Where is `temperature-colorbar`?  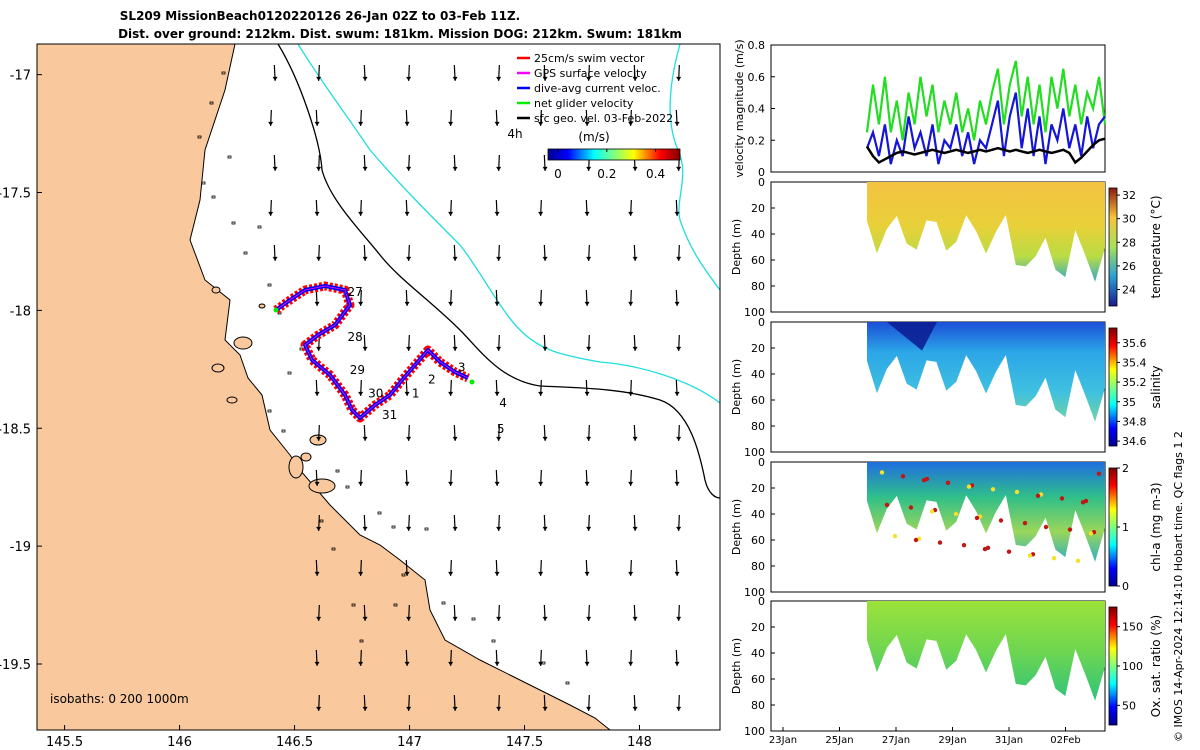
temperature-colorbar is located at coordinates (1113, 247).